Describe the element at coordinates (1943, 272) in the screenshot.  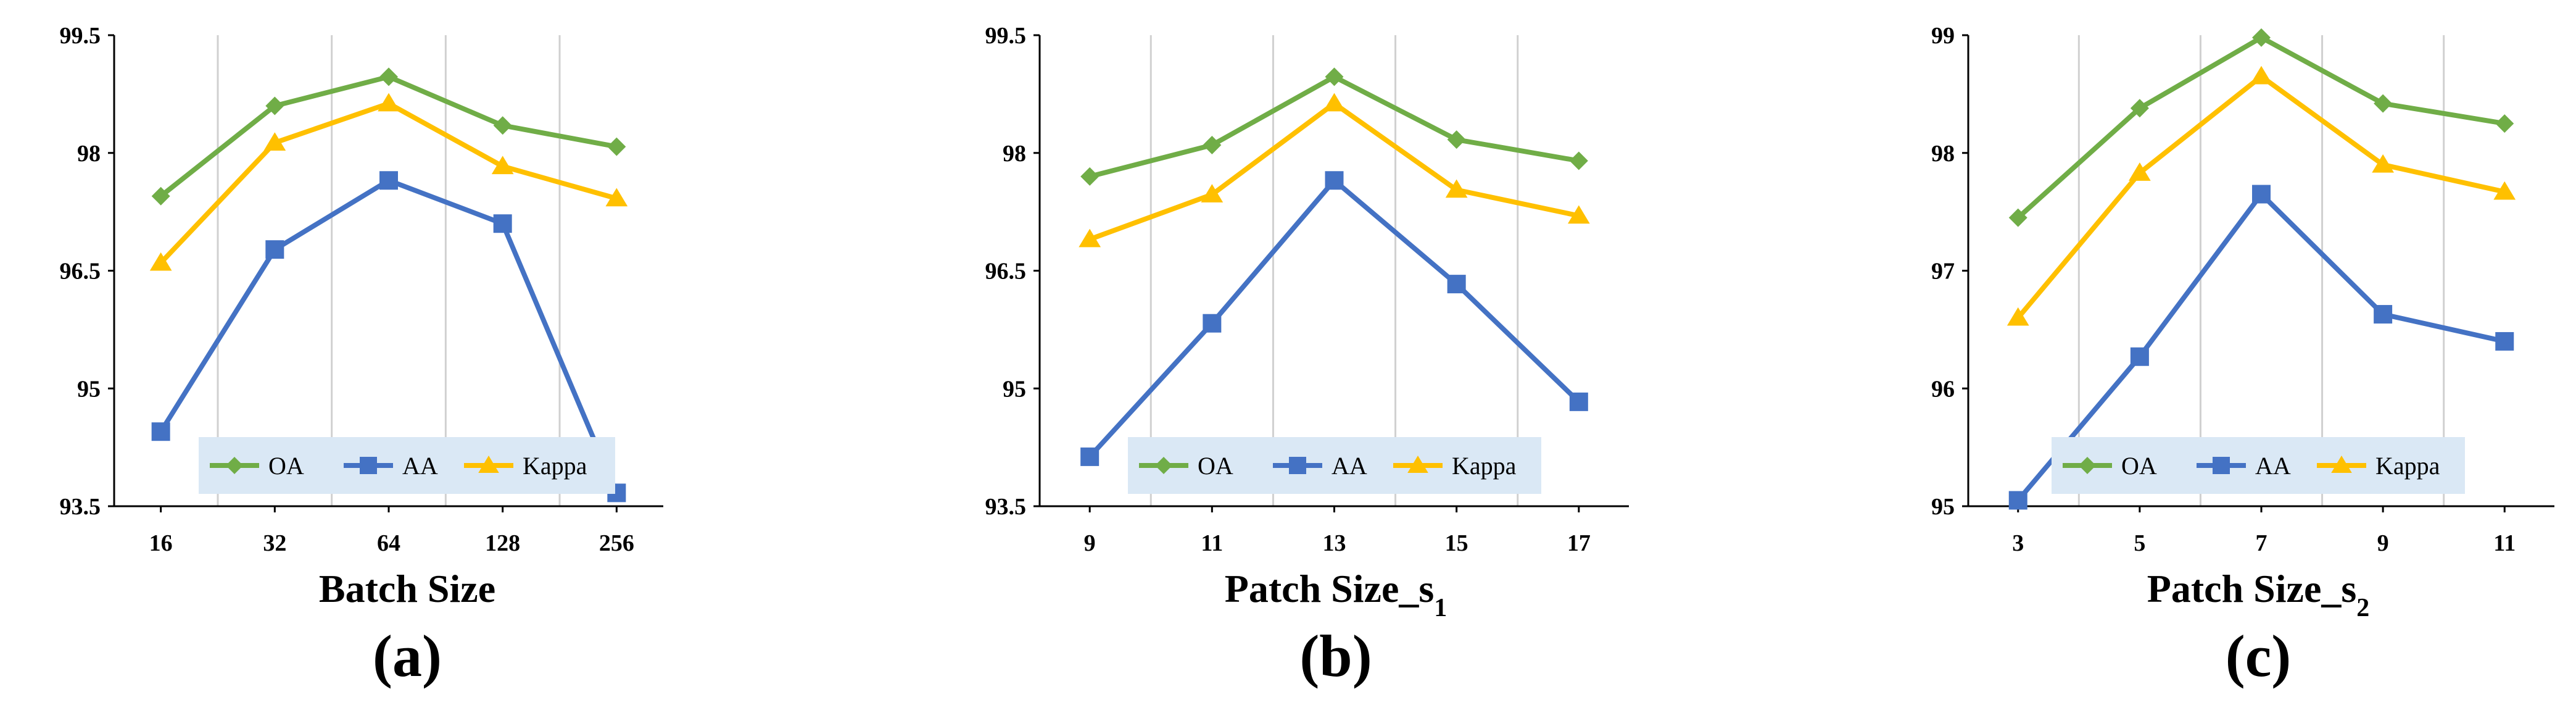
I see `y-tick-label: 97` at that location.